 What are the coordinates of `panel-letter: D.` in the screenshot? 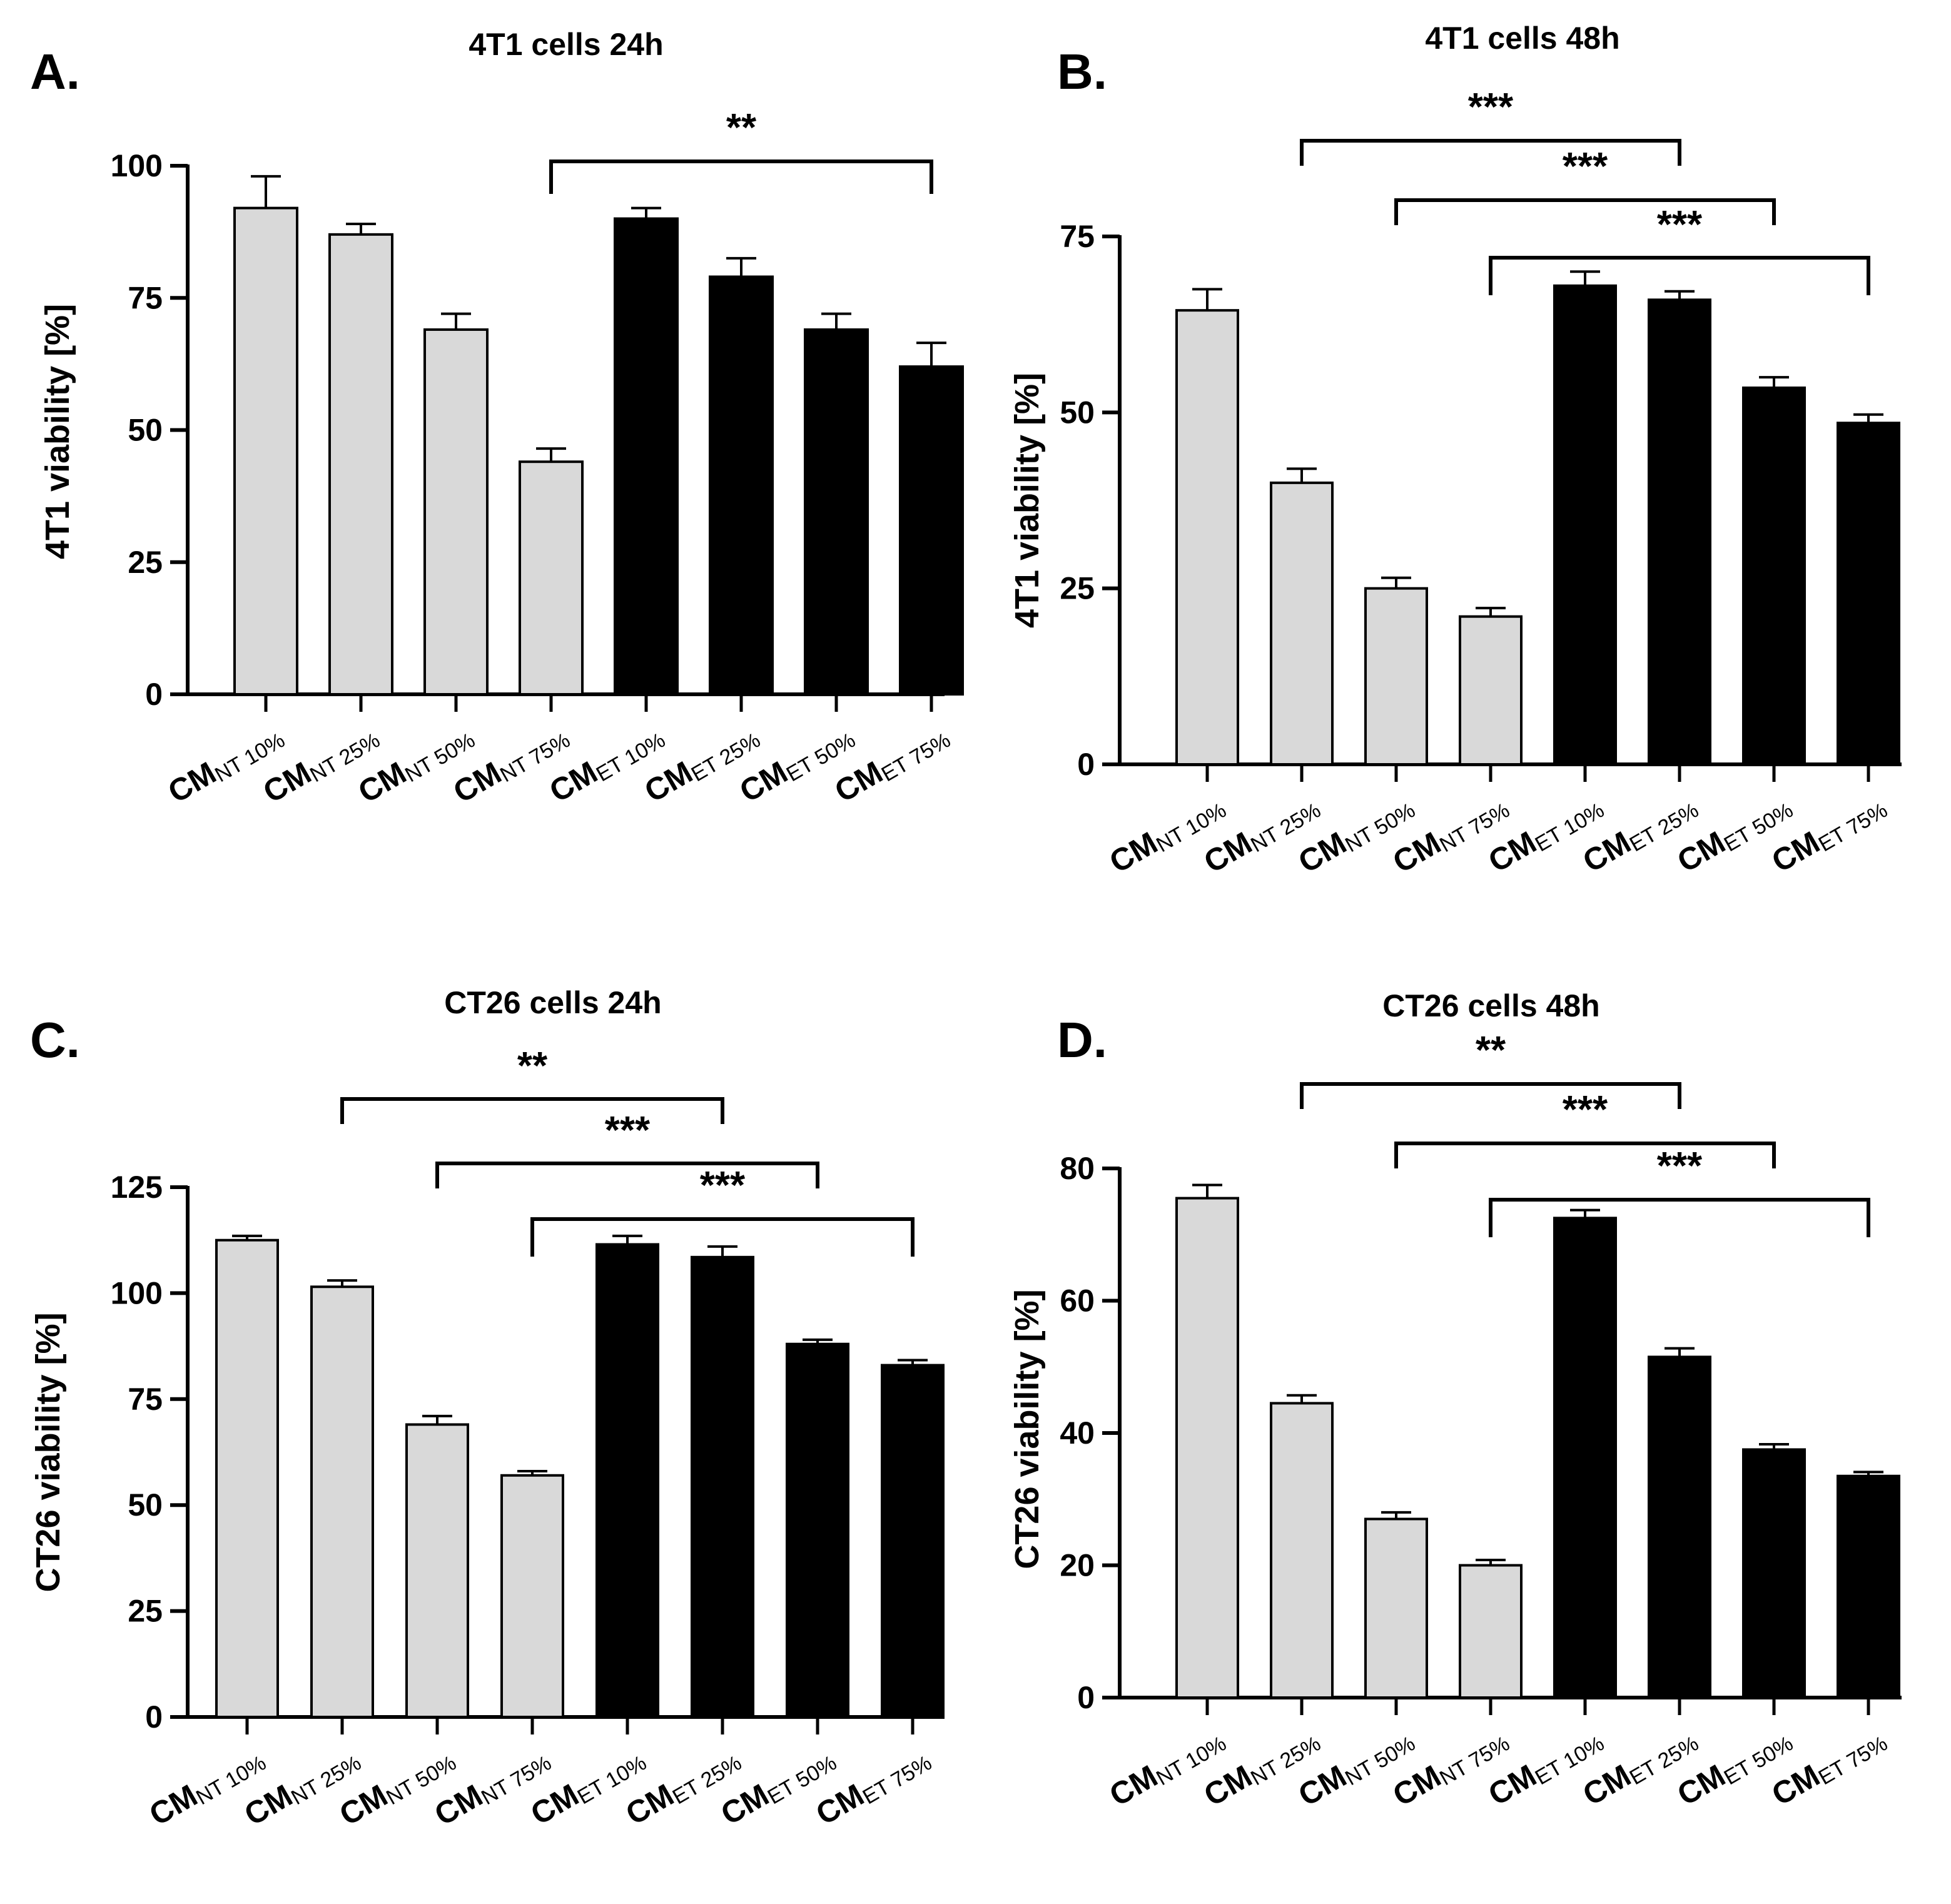 It's located at (1082, 1040).